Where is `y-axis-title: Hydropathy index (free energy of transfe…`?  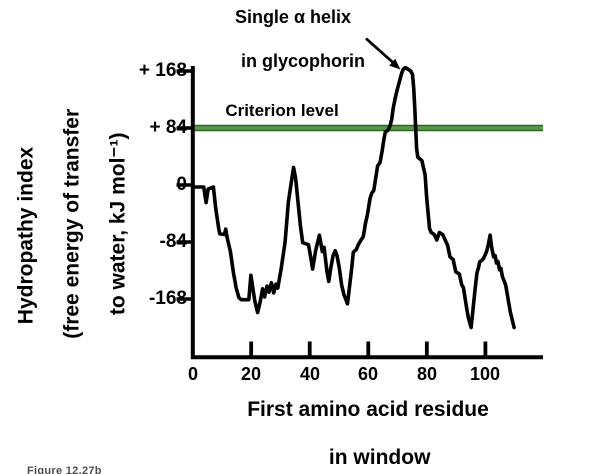
y-axis-title: Hydropathy index (free energy of transfe… is located at coordinates (72, 236).